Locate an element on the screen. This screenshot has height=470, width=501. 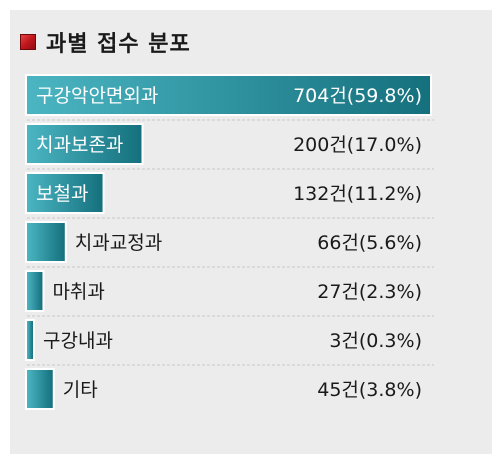
value-label: 200건(17.0%) is located at coordinates (357, 145).